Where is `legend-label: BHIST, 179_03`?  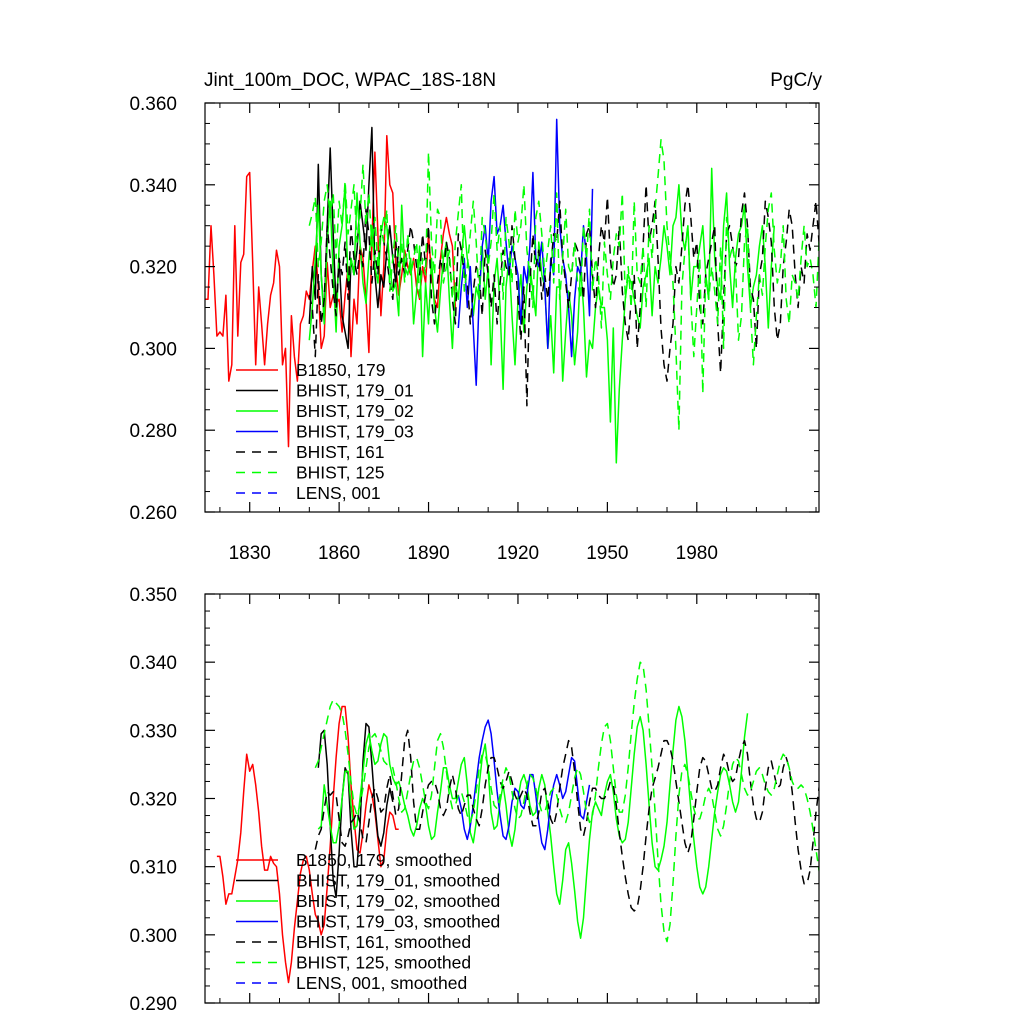 legend-label: BHIST, 179_03 is located at coordinates (355, 432).